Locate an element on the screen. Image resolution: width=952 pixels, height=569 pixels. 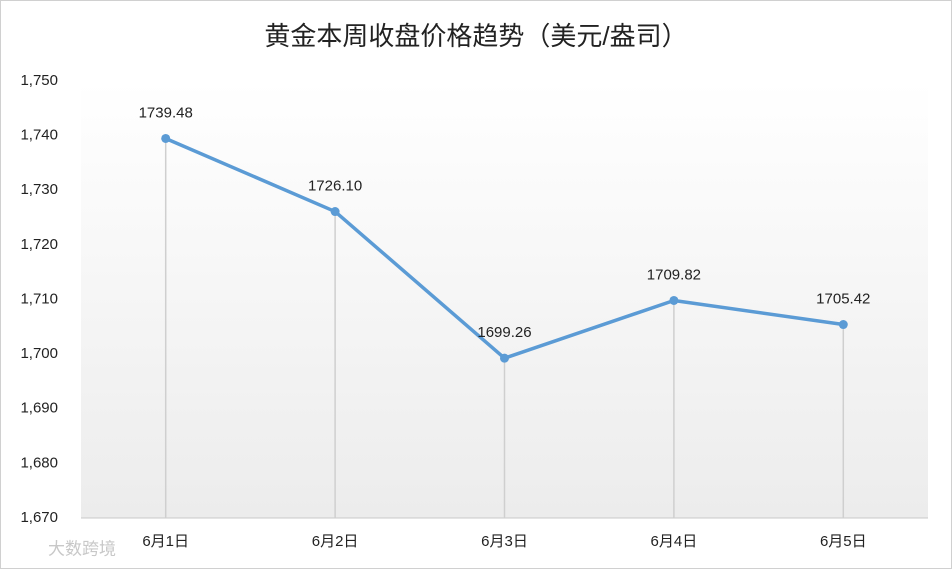
data-label: 1739.48 is located at coordinates (166, 112).